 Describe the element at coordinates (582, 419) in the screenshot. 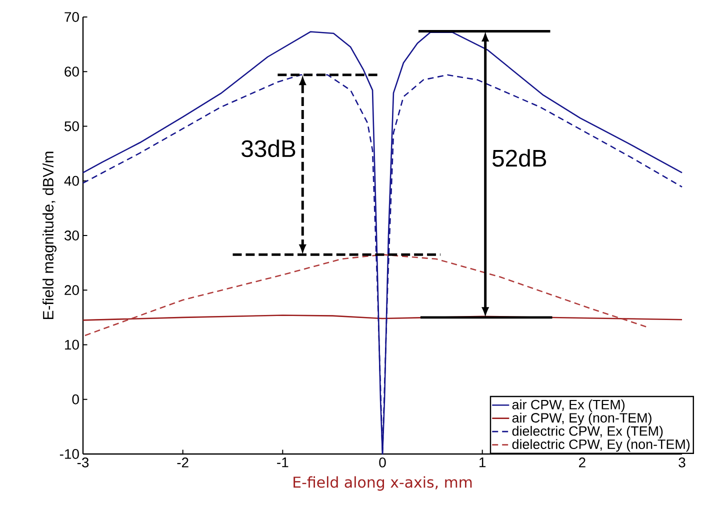

I see `legend-label: air CPW, Ey (non-TEM)` at that location.